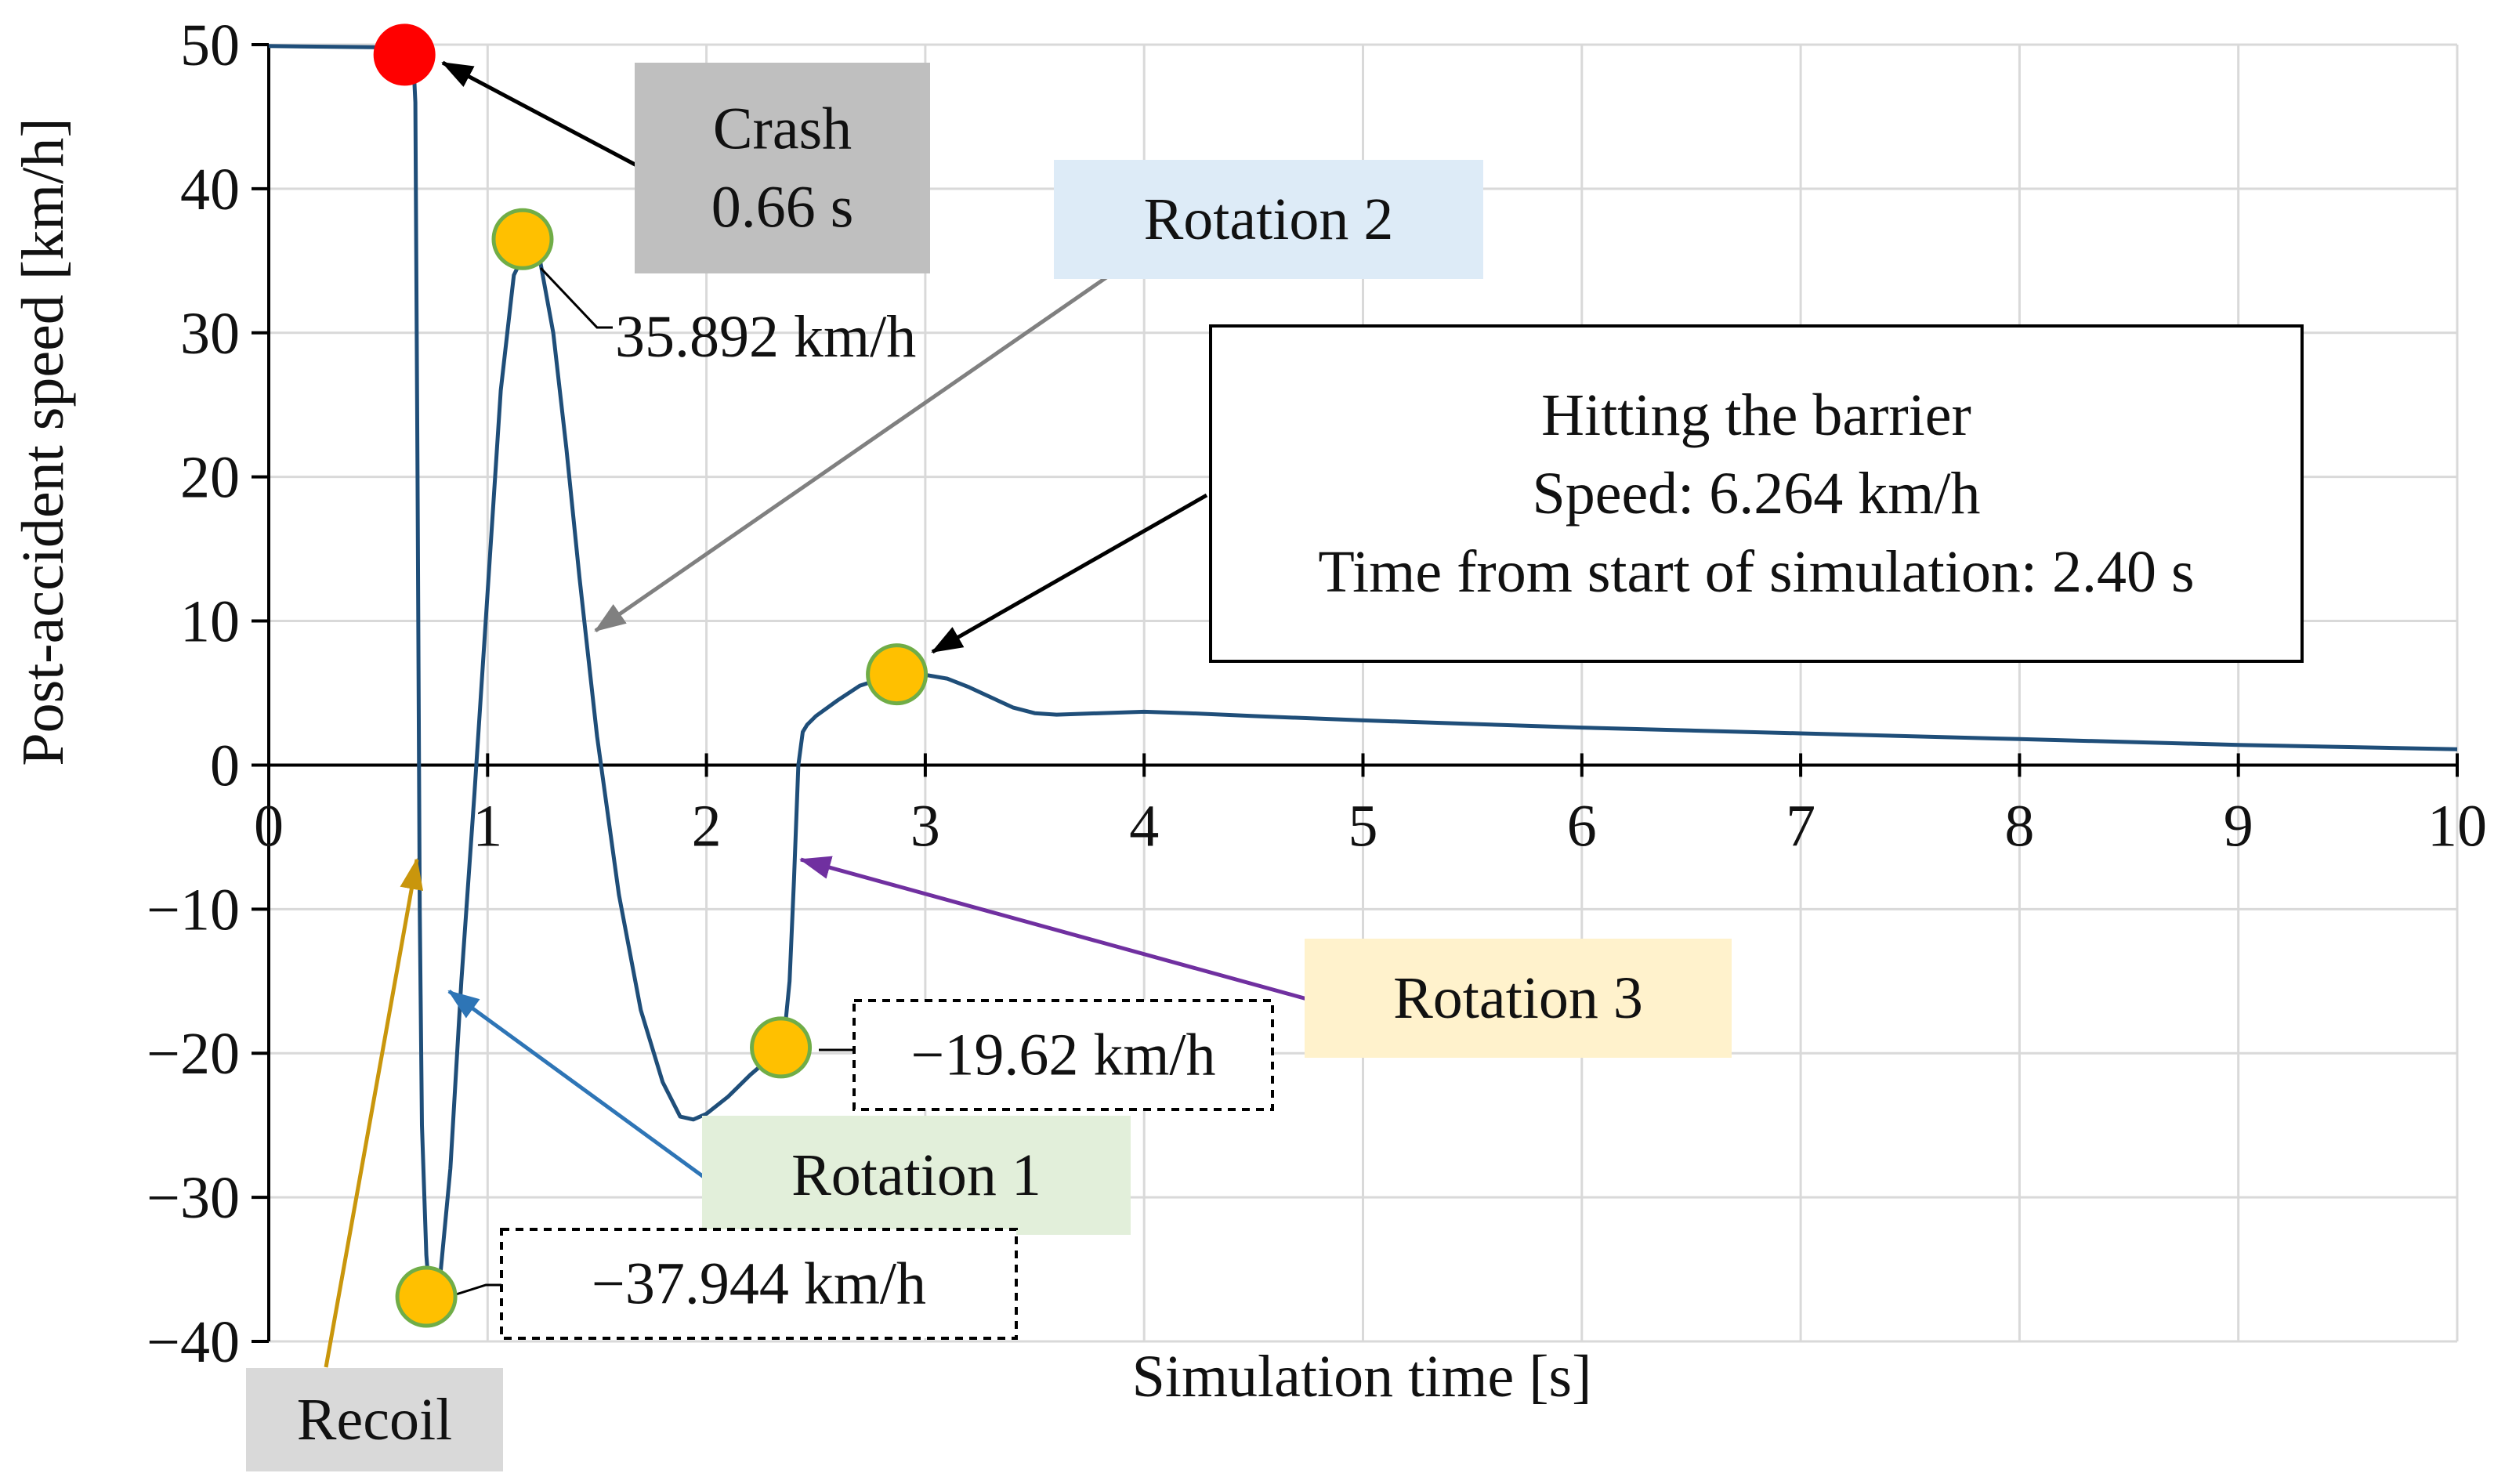 The height and width of the screenshot is (1484, 2505). Describe the element at coordinates (1582, 826) in the screenshot. I see `x-tick-label: 6` at that location.